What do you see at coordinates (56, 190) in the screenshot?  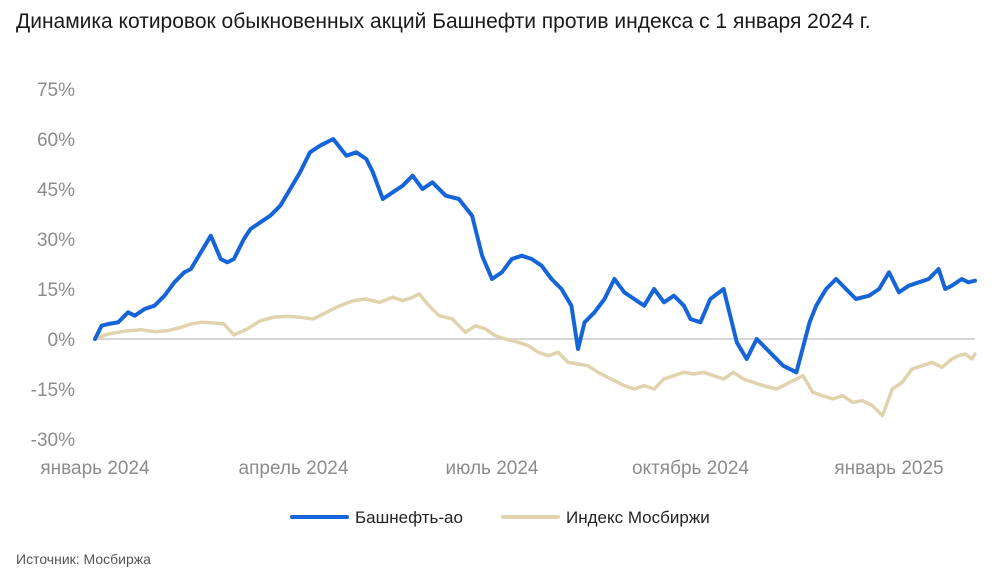 I see `y-tick-label: 45%` at bounding box center [56, 190].